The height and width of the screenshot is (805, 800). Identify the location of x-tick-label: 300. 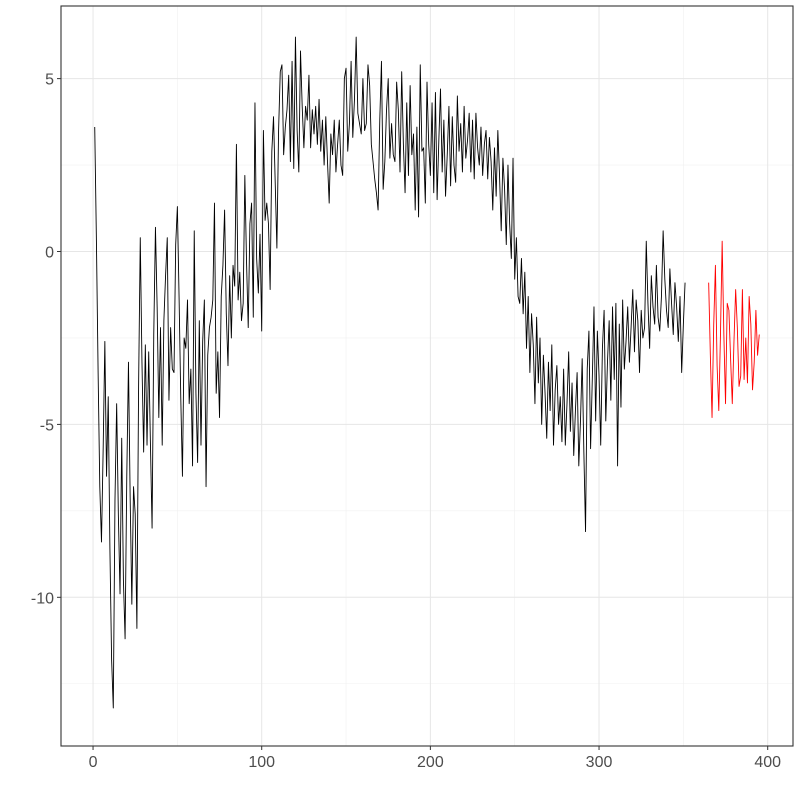
(599, 762).